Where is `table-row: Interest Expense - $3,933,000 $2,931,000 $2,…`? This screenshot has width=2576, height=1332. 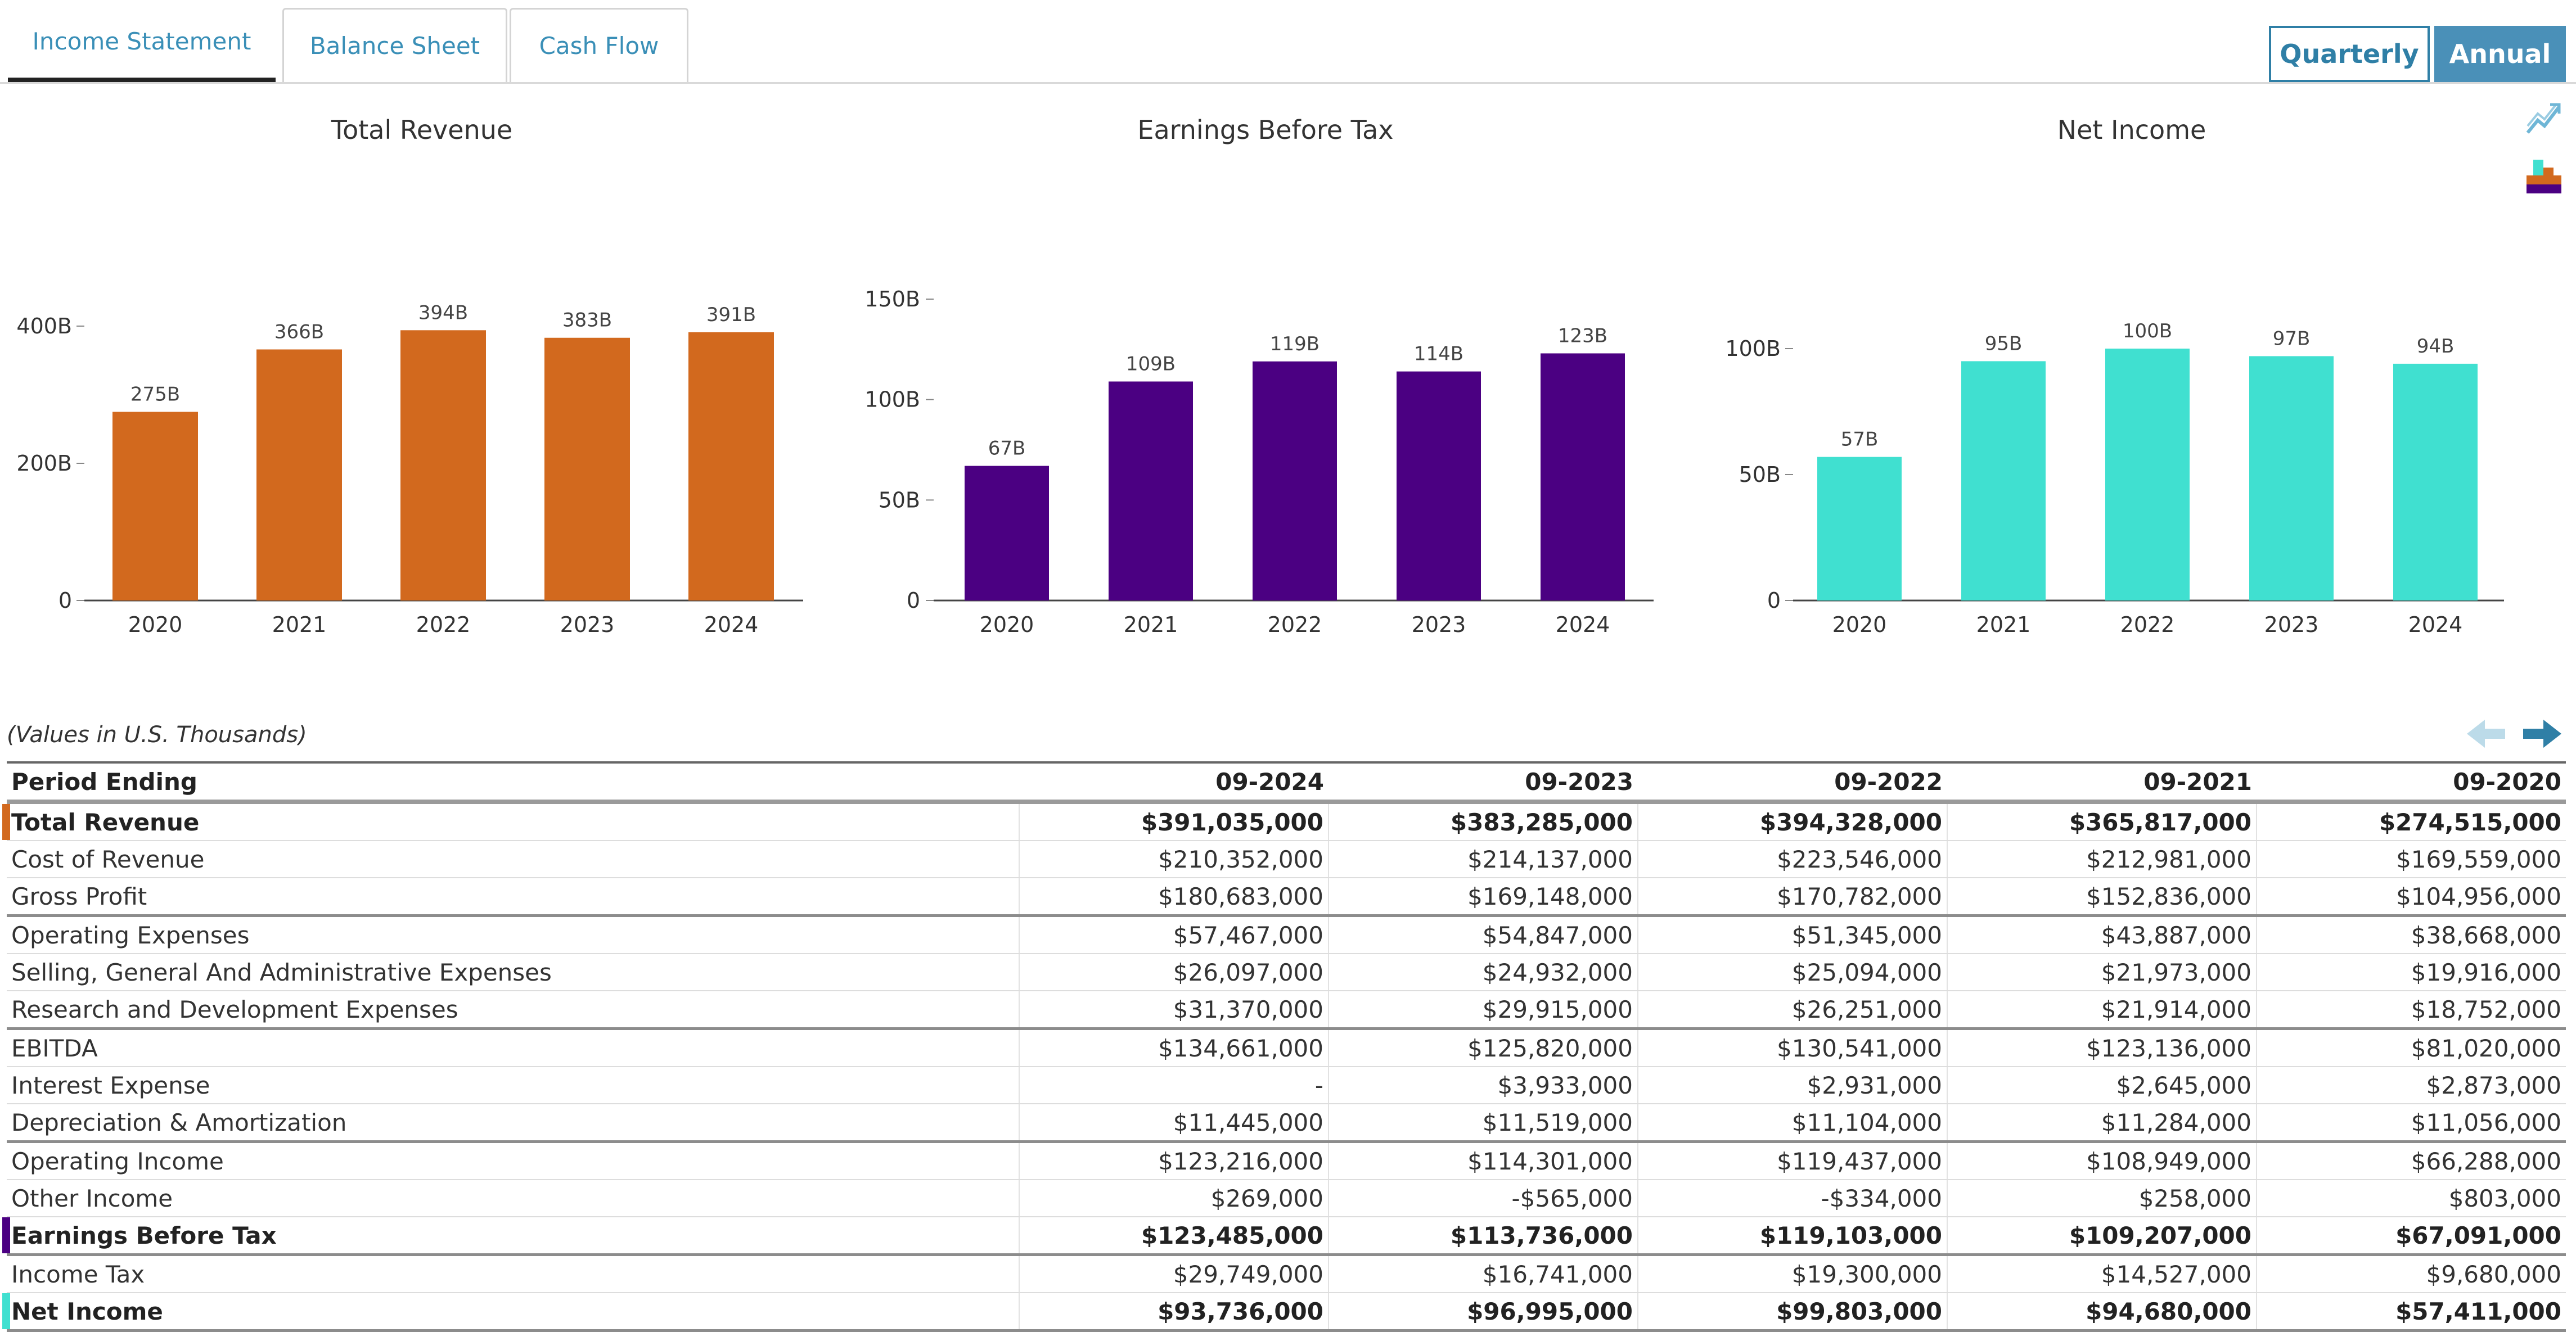 table-row: Interest Expense - $3,933,000 $2,931,000 $2,… is located at coordinates (1286, 1085).